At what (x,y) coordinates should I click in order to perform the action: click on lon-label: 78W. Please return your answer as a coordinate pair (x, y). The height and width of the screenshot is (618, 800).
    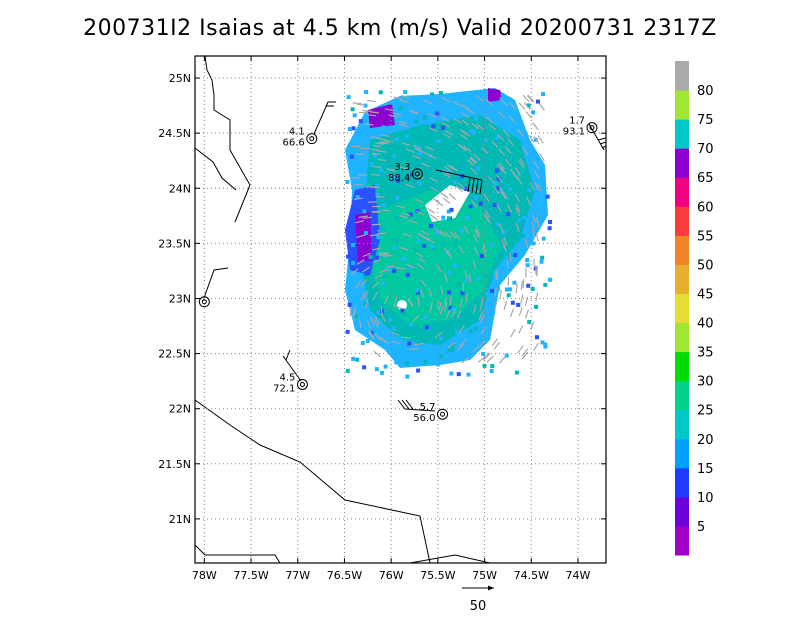
    Looking at the image, I should click on (204, 575).